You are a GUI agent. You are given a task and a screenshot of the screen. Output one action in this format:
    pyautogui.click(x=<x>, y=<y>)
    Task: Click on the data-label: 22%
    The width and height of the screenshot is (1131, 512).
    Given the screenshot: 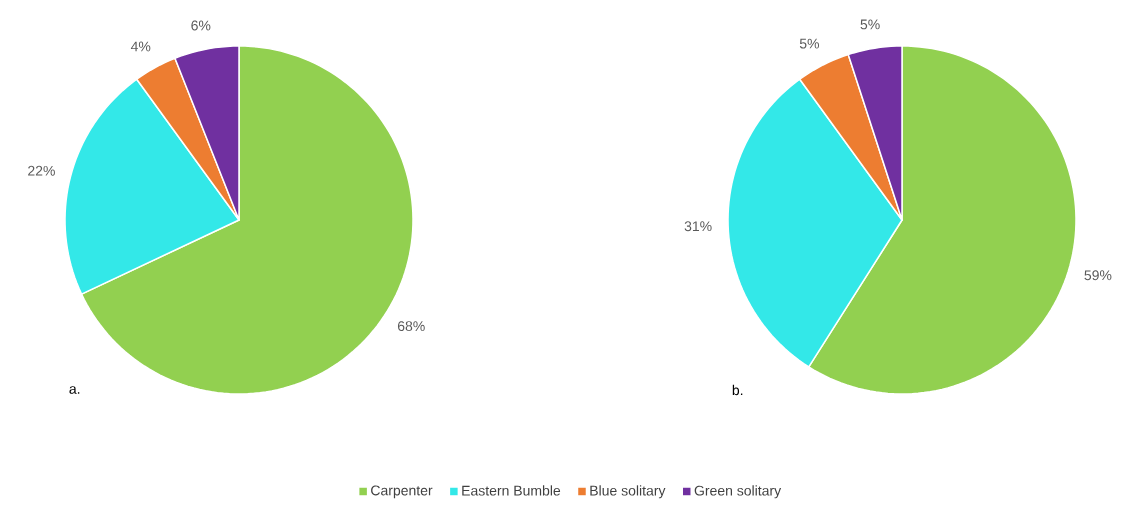 What is the action you would take?
    pyautogui.click(x=41, y=170)
    